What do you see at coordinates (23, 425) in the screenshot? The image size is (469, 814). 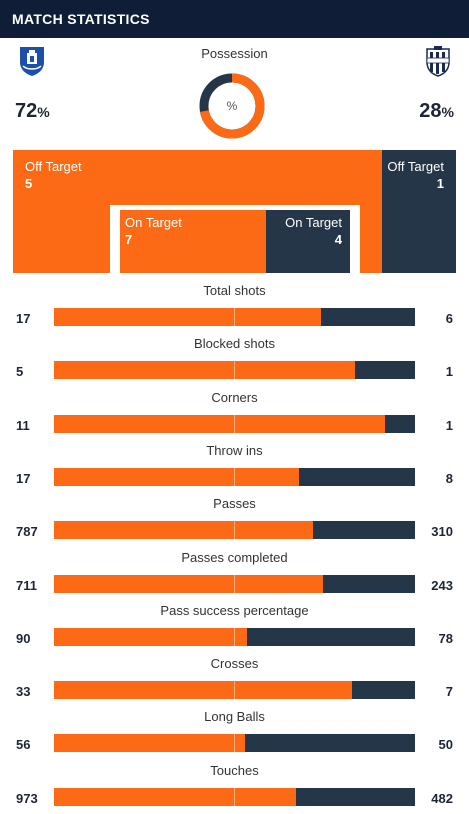 I see `stat-home-value: 11` at bounding box center [23, 425].